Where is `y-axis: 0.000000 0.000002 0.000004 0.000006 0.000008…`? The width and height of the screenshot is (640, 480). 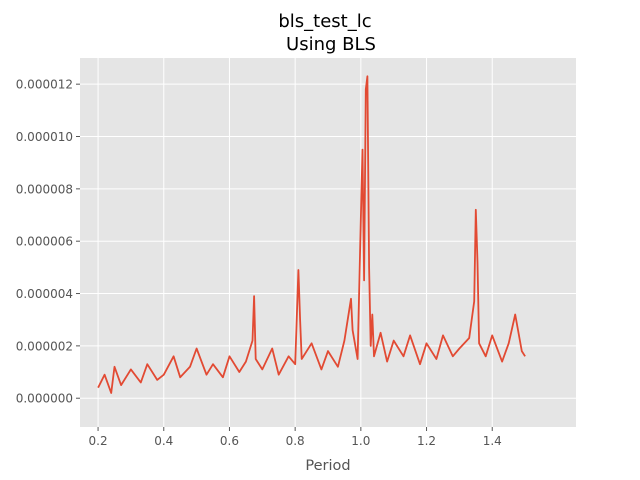
y-axis: 0.000000 0.000002 0.000004 0.000006 0.000008… is located at coordinates (48, 242).